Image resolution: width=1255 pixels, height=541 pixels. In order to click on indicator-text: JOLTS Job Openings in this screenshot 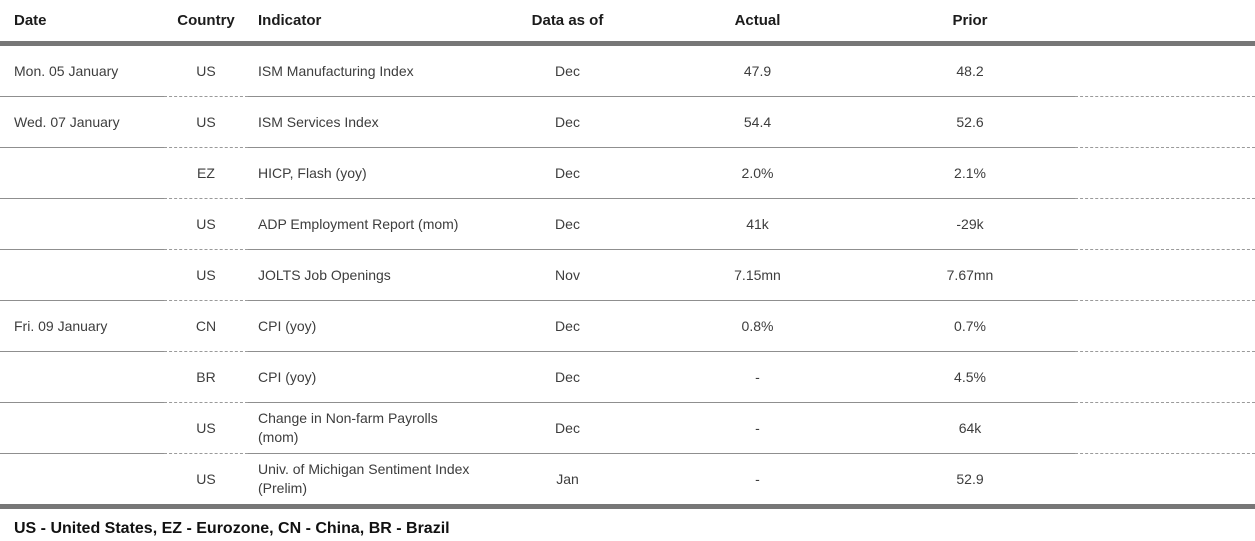, I will do `click(324, 274)`.